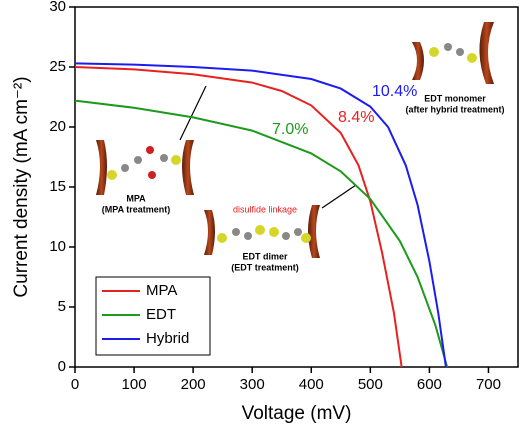 This screenshot has height=431, width=520. What do you see at coordinates (161, 314) in the screenshot?
I see `legend-label: EDT` at bounding box center [161, 314].